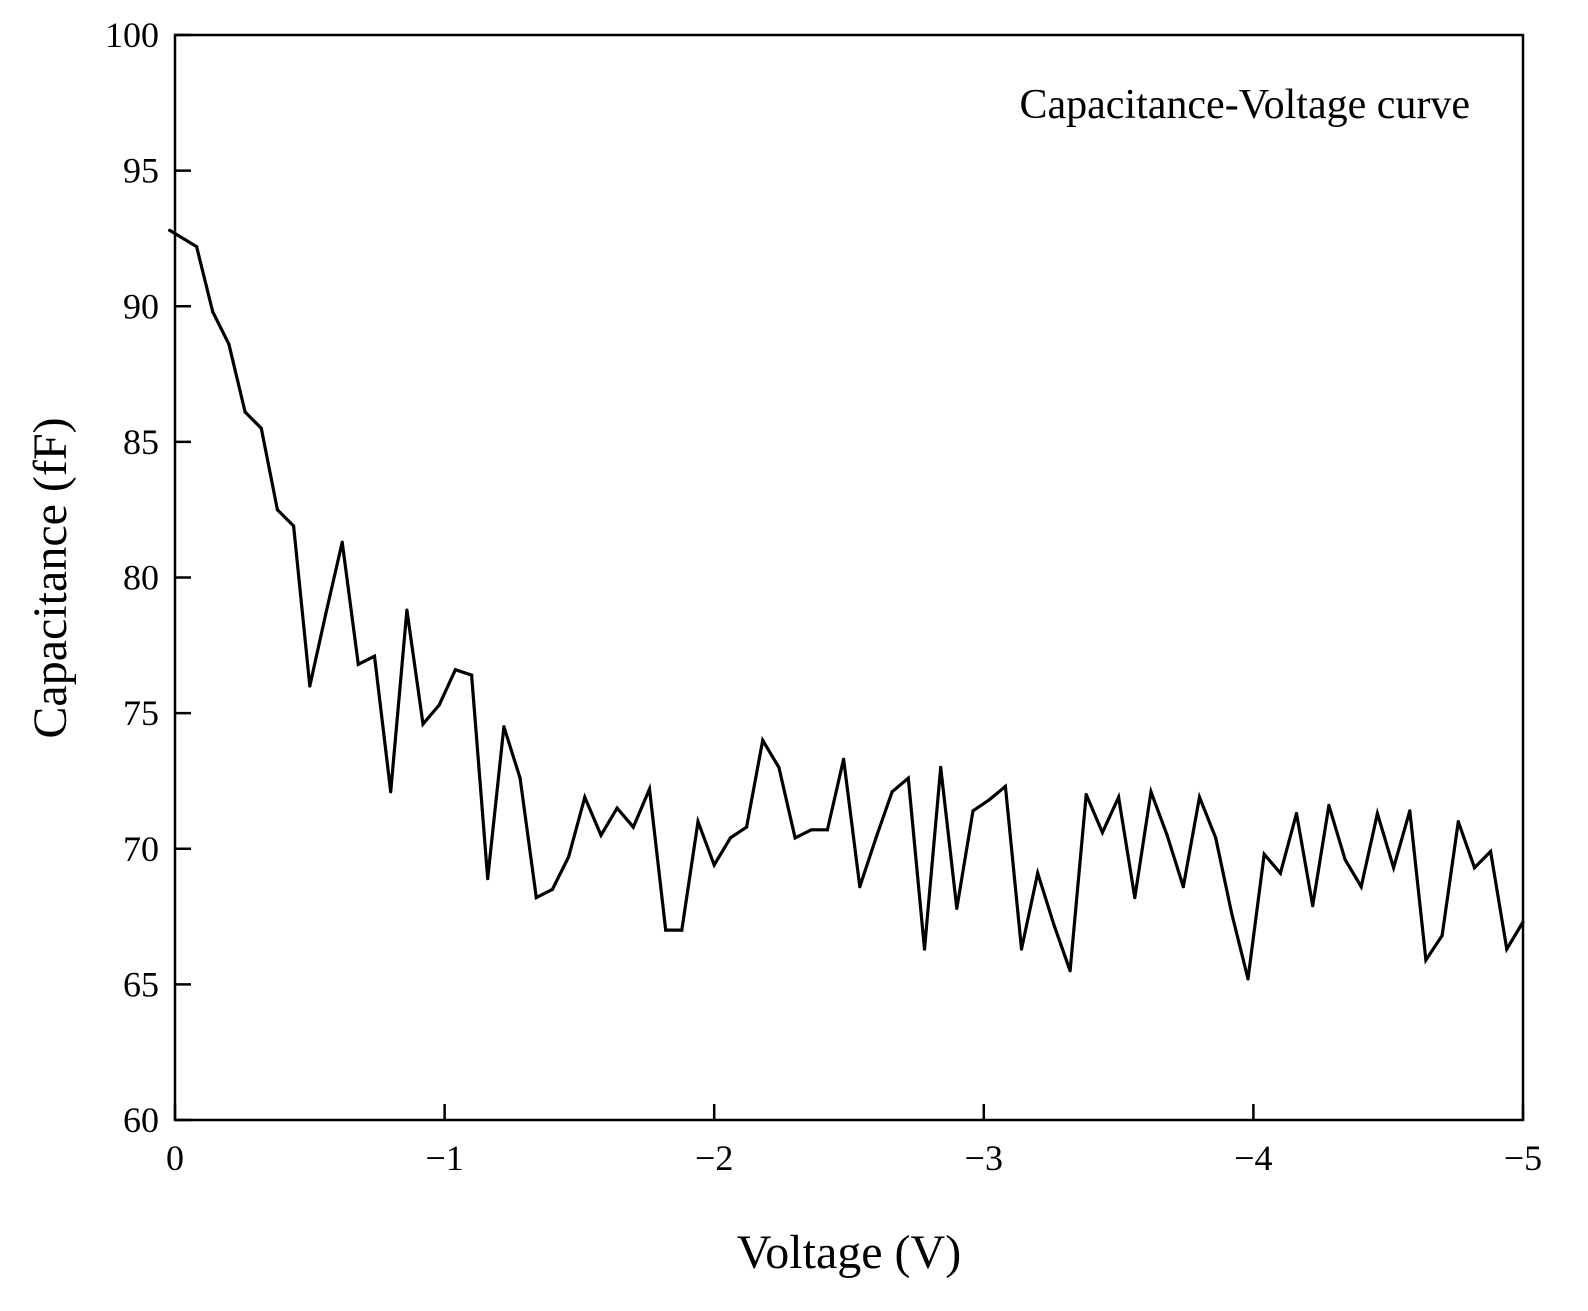 The height and width of the screenshot is (1311, 1588). I want to click on x-tick-label: −3, so click(984, 1158).